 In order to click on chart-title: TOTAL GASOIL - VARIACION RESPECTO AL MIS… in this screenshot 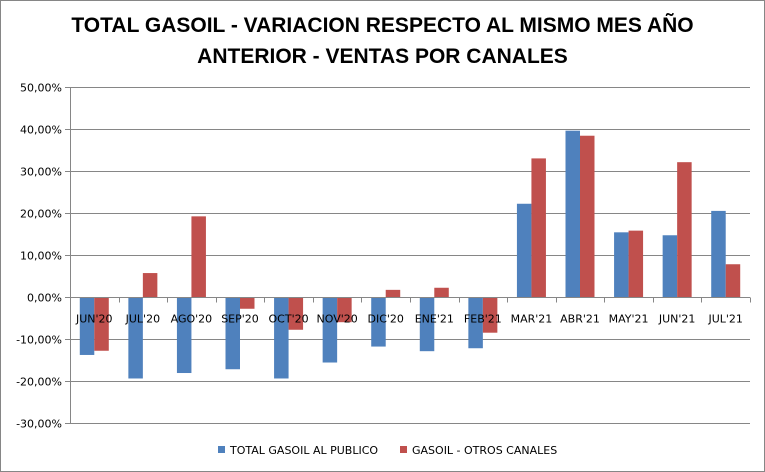, I will do `click(382, 41)`.